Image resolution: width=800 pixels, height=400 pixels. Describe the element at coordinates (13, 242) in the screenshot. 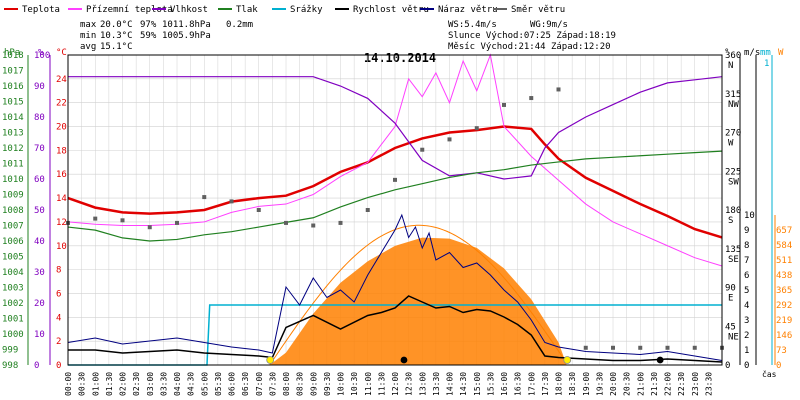

I see `axis-hpa-tick: 1006` at that location.